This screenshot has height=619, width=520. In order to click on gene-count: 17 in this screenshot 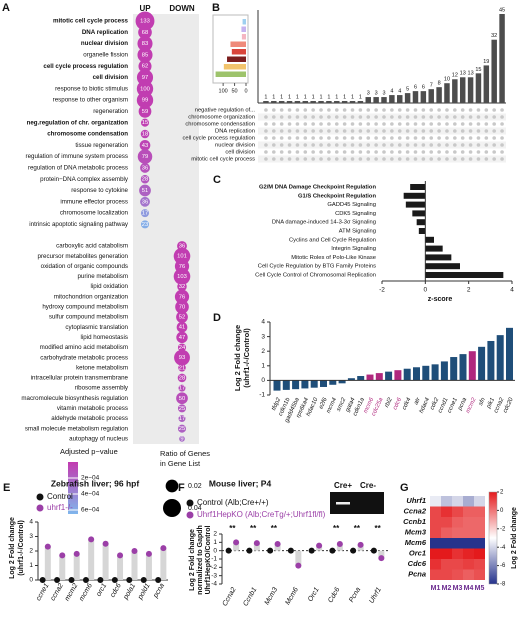, I will do `click(182, 389)`.